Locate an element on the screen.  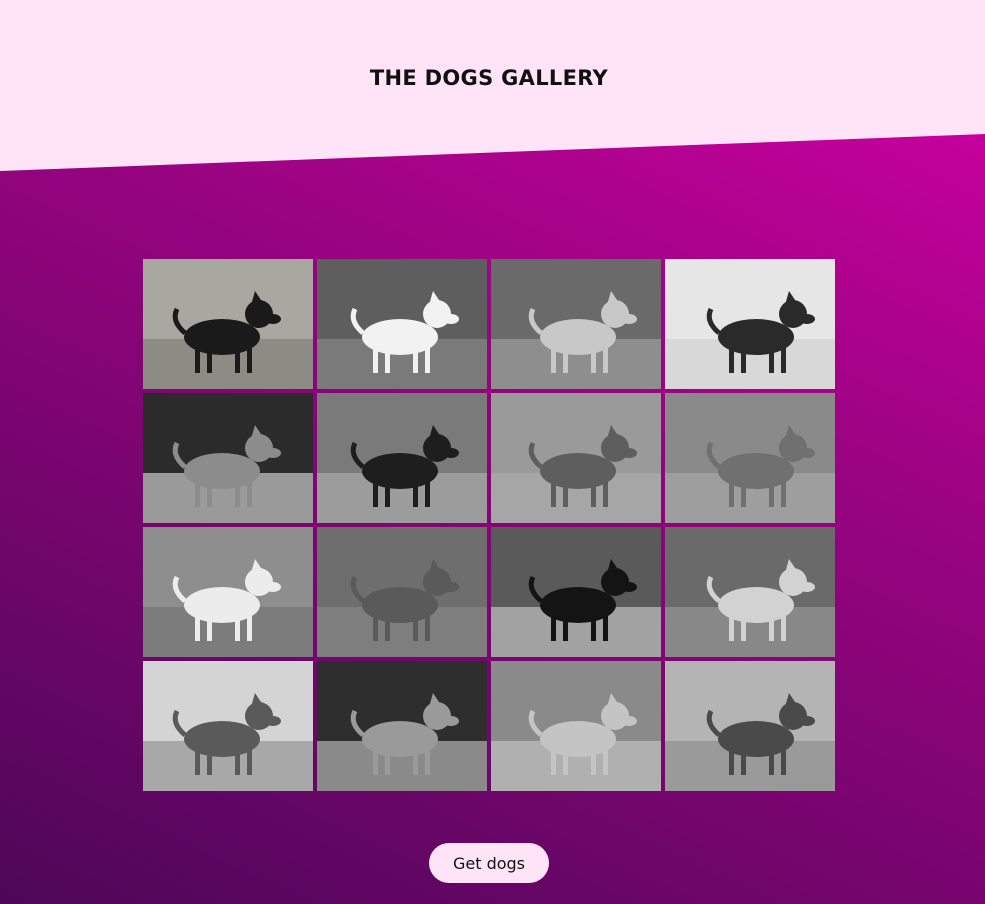
saint-bernard-dog-photo is located at coordinates (750, 324).